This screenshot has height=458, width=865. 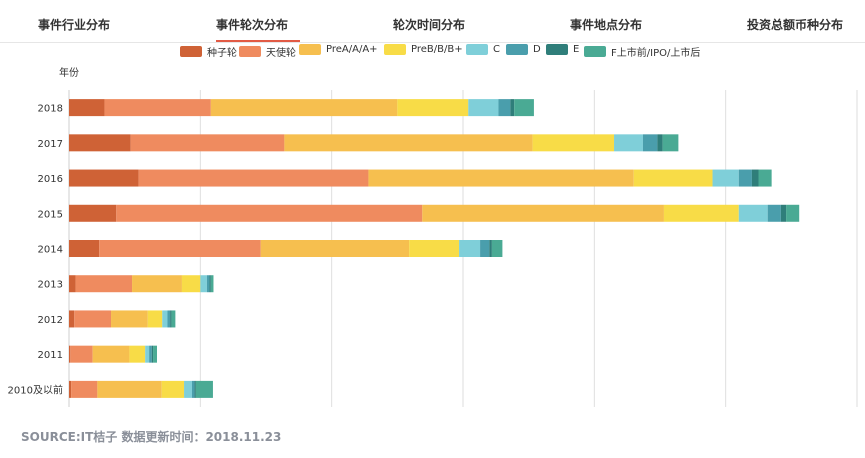 What do you see at coordinates (656, 53) in the screenshot?
I see `legend-label: F上市前/IPO/上市后` at bounding box center [656, 53].